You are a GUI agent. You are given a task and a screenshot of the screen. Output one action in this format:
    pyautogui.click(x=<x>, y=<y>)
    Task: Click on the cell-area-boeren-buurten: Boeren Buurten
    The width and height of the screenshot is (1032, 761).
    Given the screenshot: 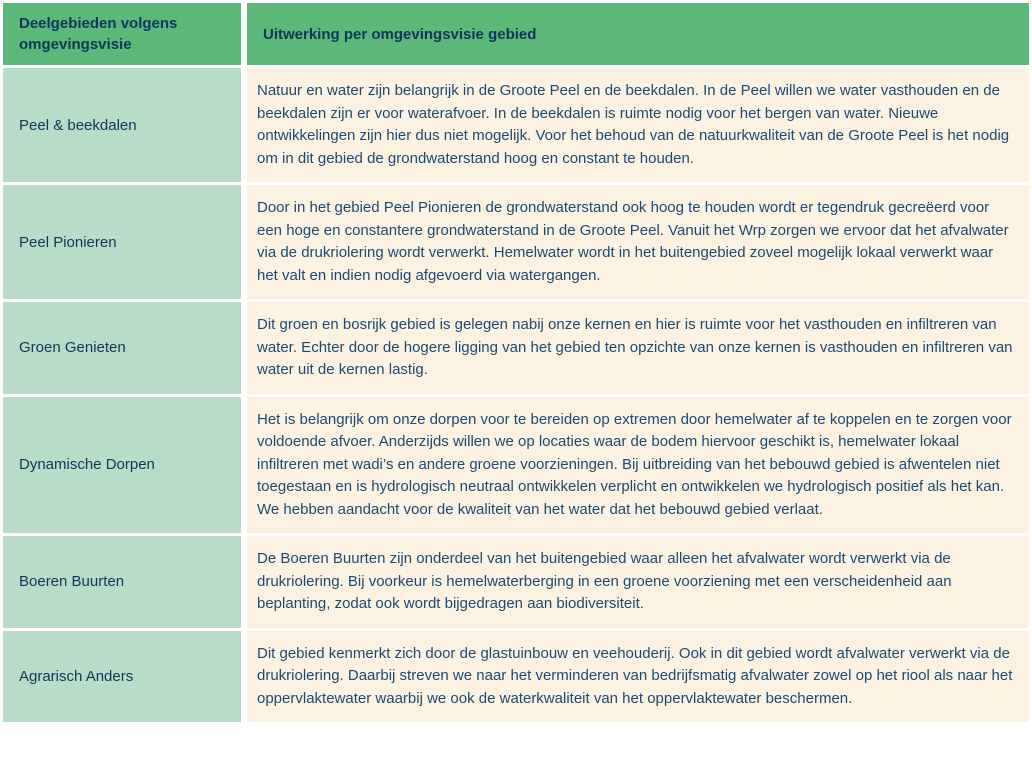 What is the action you would take?
    pyautogui.click(x=122, y=583)
    